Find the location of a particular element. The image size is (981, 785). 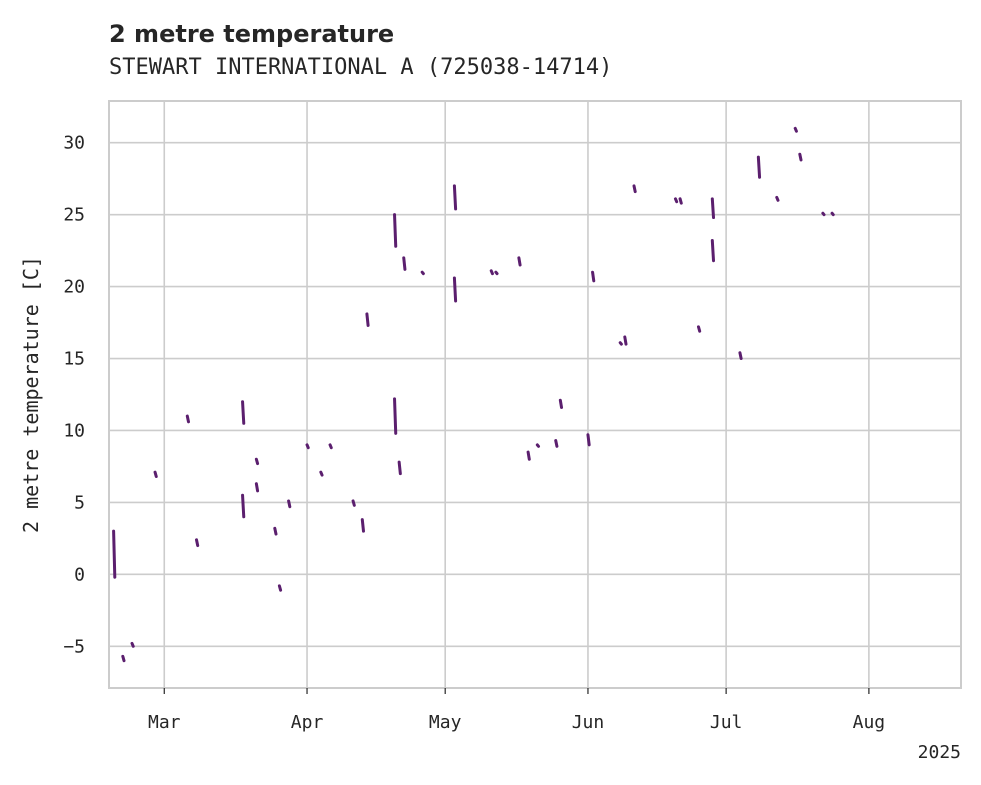

year-label: 2025 is located at coordinates (939, 752).